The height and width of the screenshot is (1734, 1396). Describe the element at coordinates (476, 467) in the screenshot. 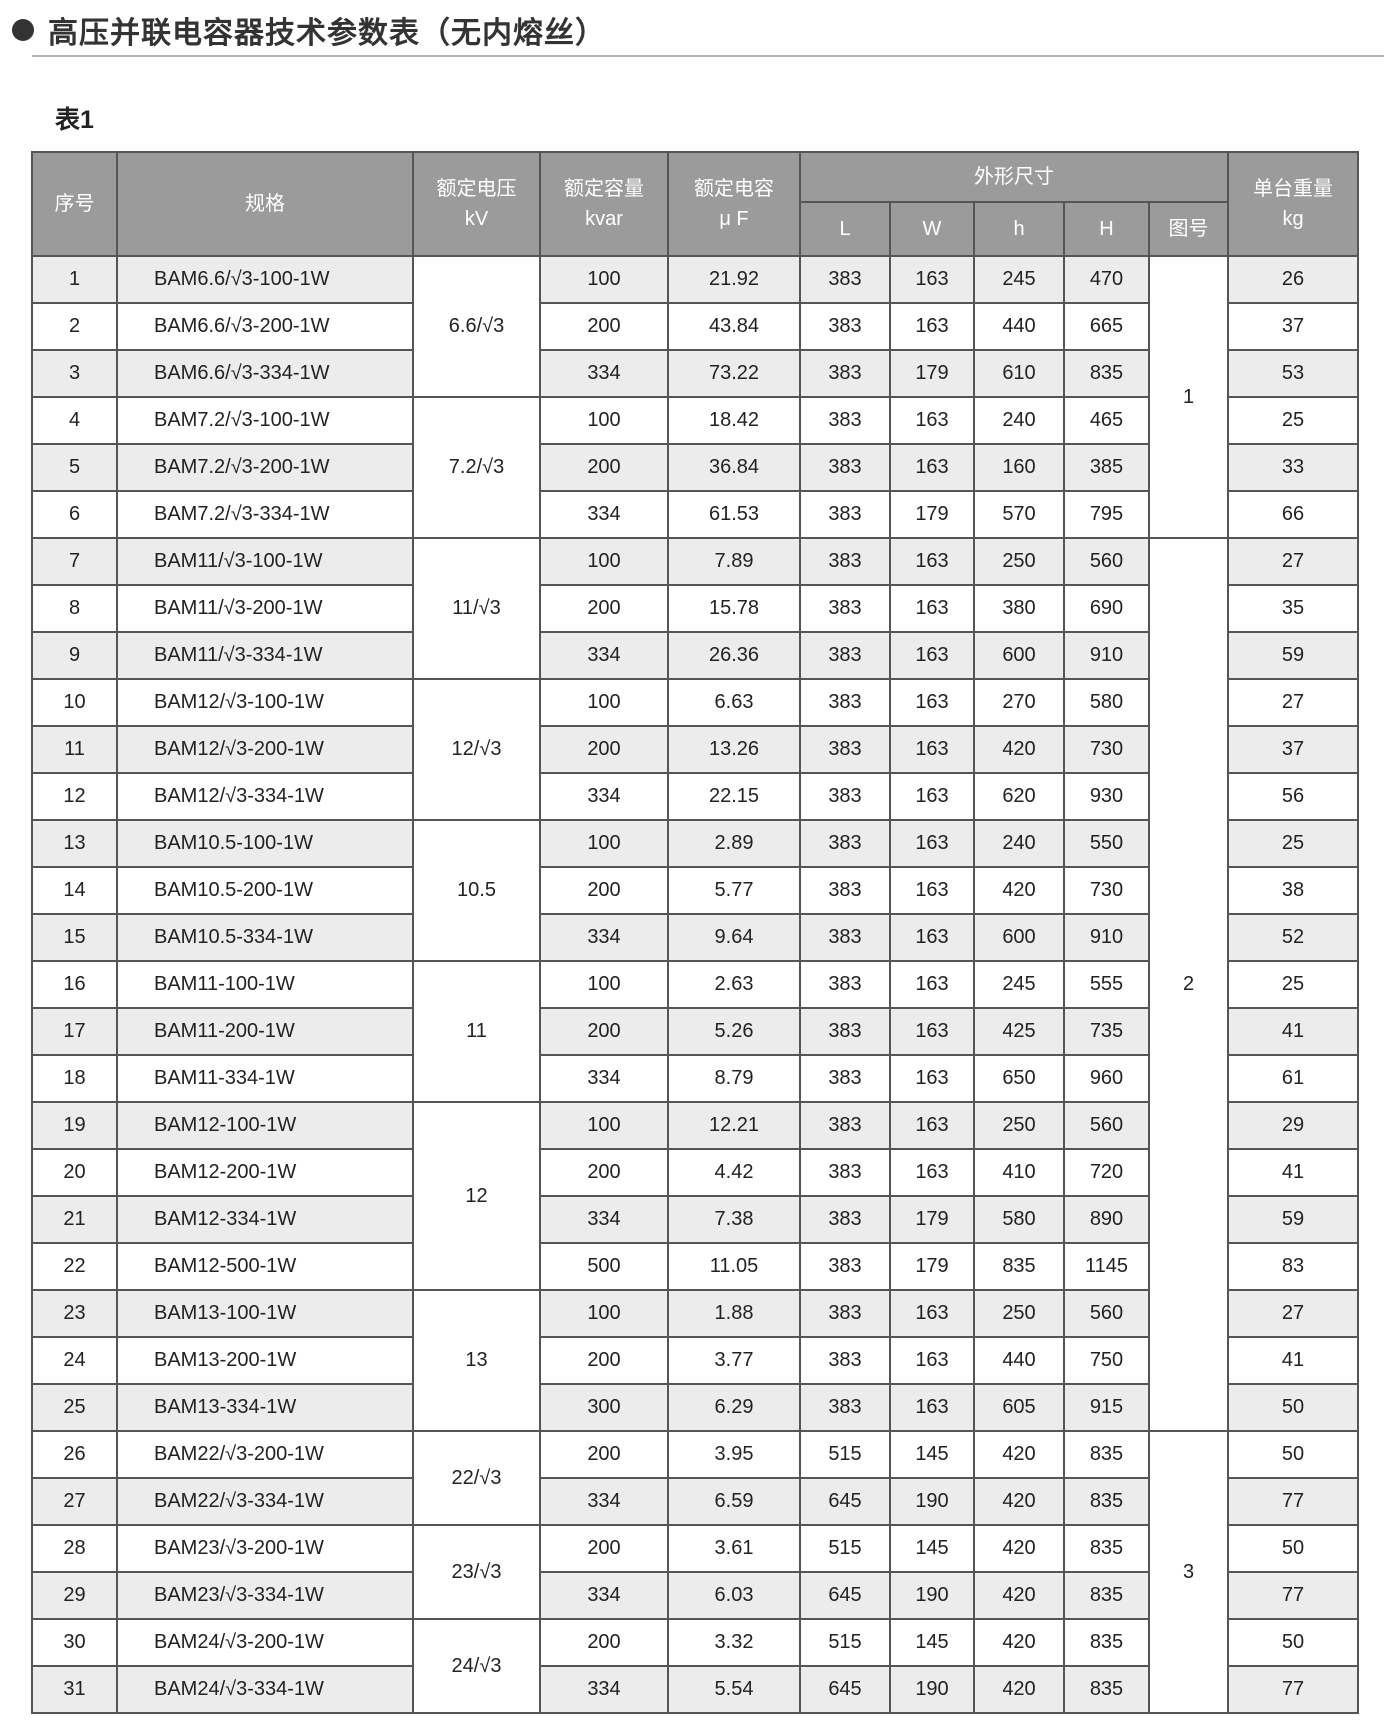

I see `cell-voltage: 7.2/√3` at that location.